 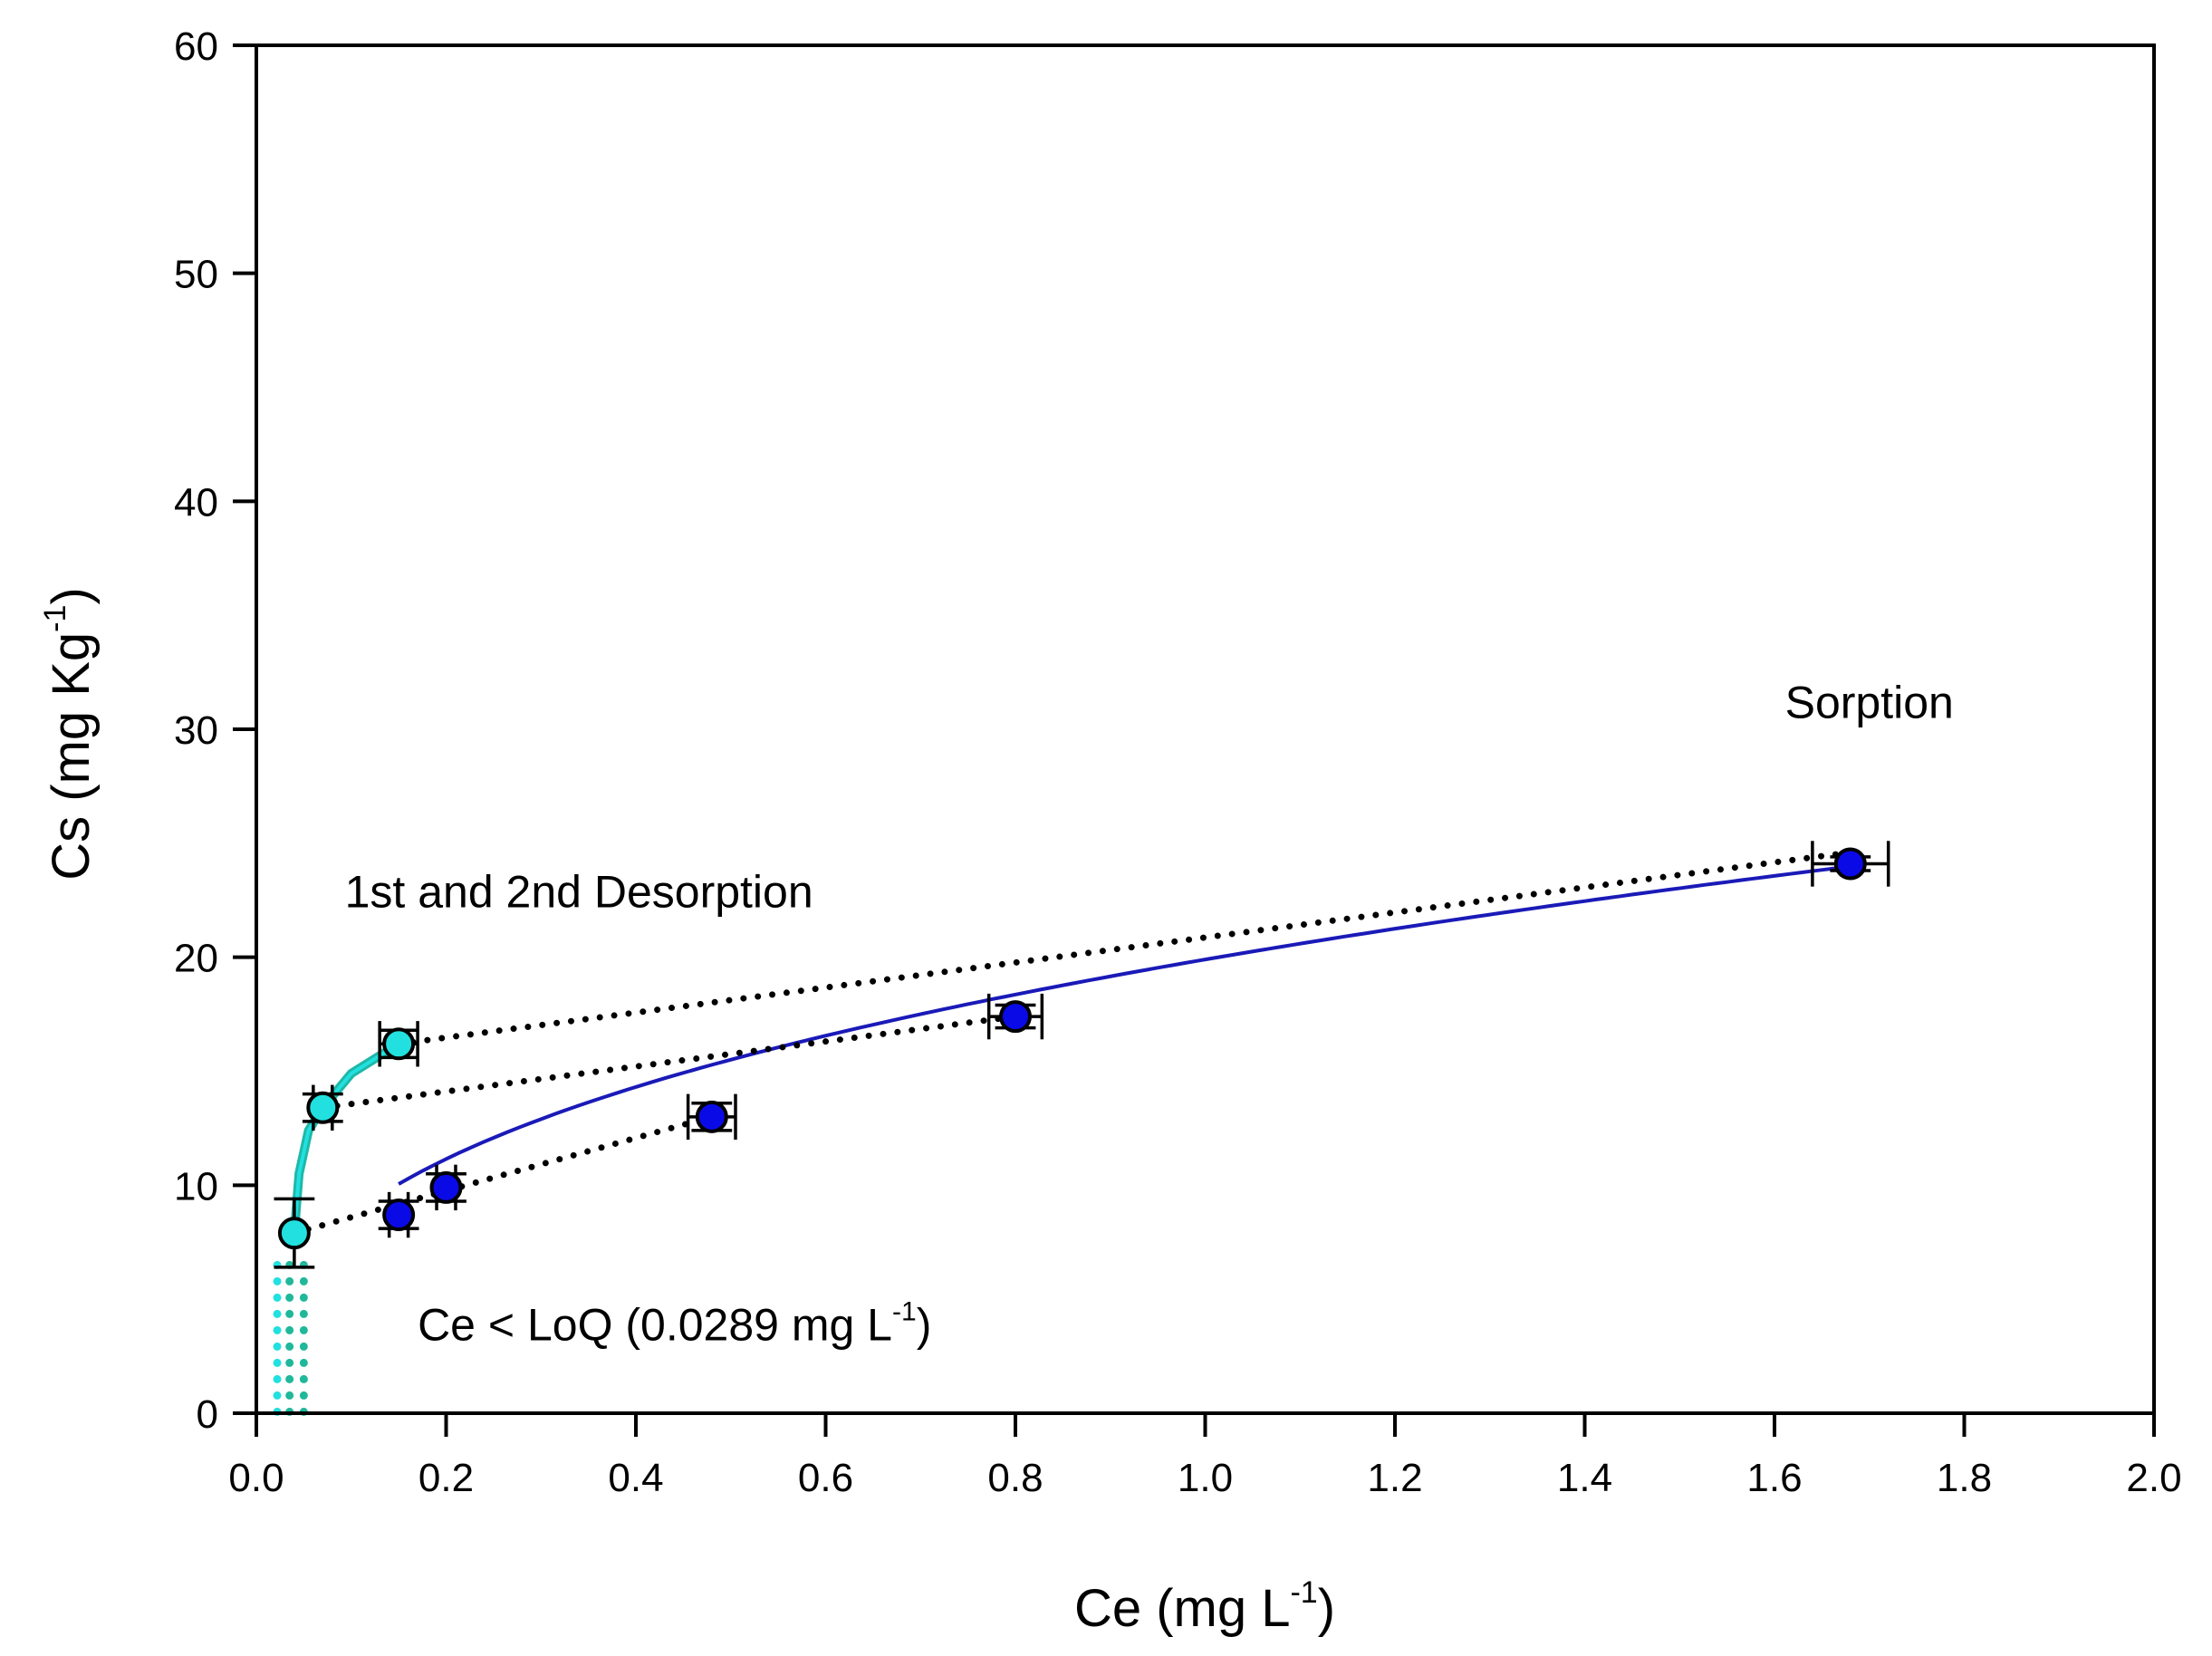 I want to click on x-tick-label: 1.6, so click(x=1774, y=1478).